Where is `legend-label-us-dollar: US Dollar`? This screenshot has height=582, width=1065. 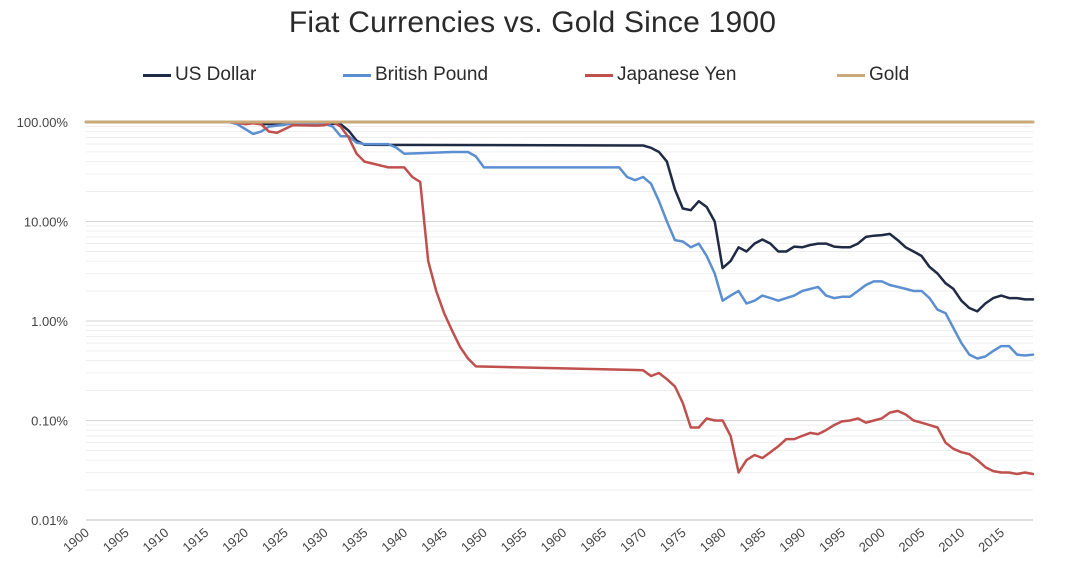
legend-label-us-dollar: US Dollar is located at coordinates (216, 74).